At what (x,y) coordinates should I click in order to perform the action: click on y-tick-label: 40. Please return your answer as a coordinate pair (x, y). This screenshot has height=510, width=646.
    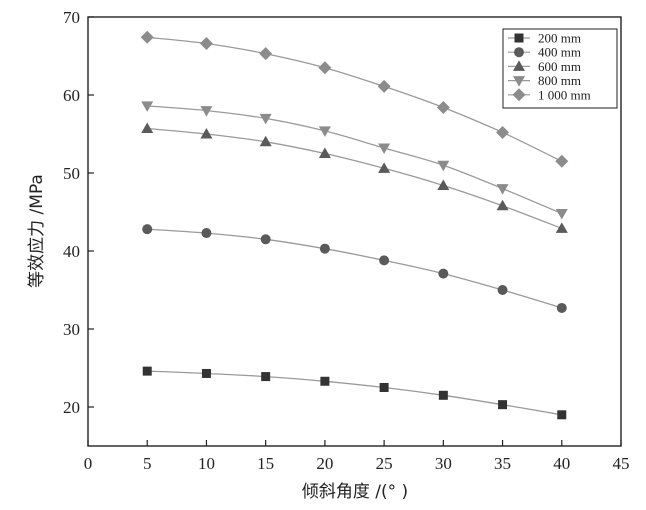
    Looking at the image, I should click on (71, 251).